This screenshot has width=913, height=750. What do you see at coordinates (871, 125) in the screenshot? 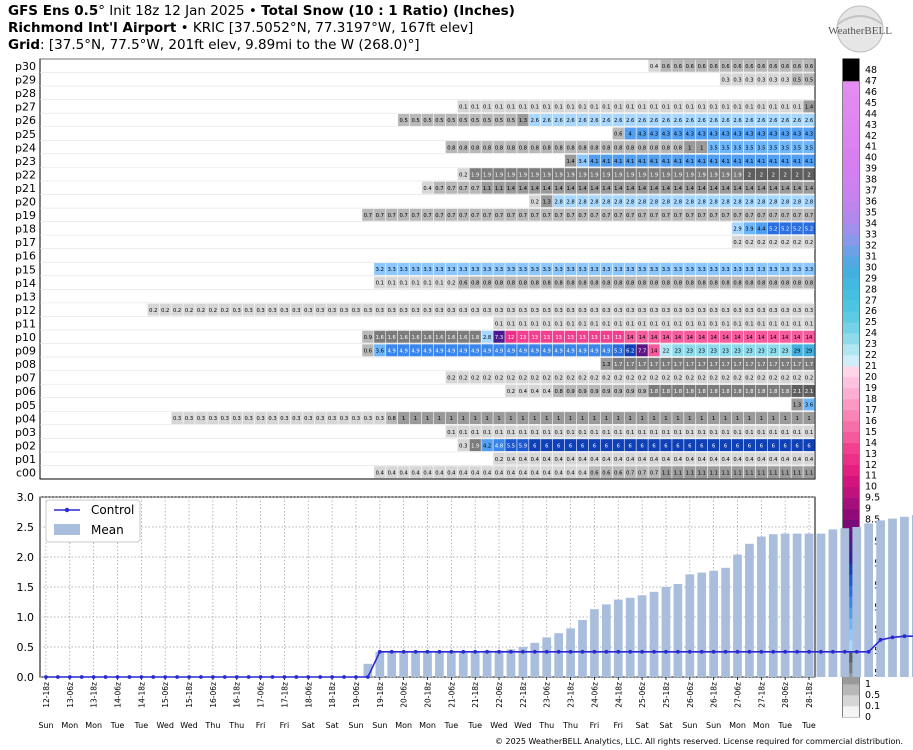
I see `colorbar-label: 43` at bounding box center [871, 125].